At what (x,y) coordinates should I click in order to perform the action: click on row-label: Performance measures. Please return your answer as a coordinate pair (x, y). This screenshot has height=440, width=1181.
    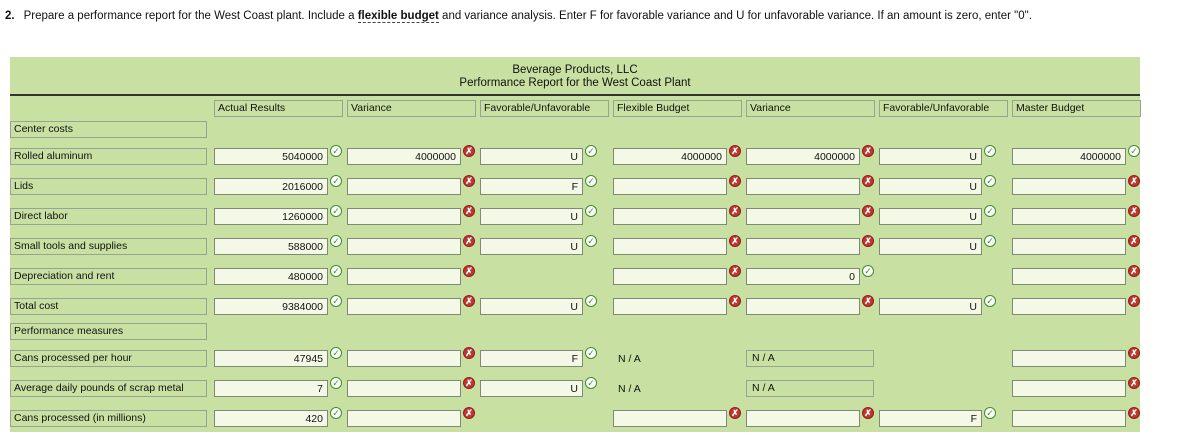
    Looking at the image, I should click on (108, 331).